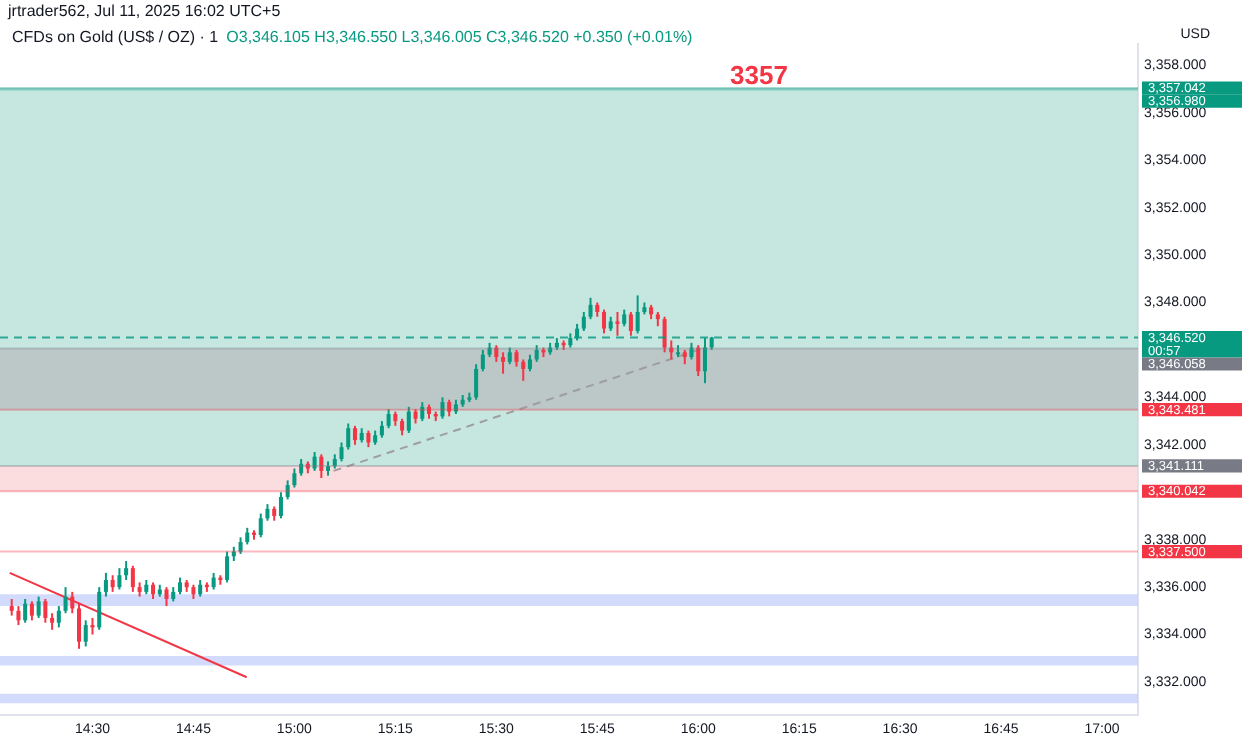 The width and height of the screenshot is (1250, 744). What do you see at coordinates (115, 37) in the screenshot?
I see `chart-title: CFDs on Gold (US$ / OZ) · 1` at bounding box center [115, 37].